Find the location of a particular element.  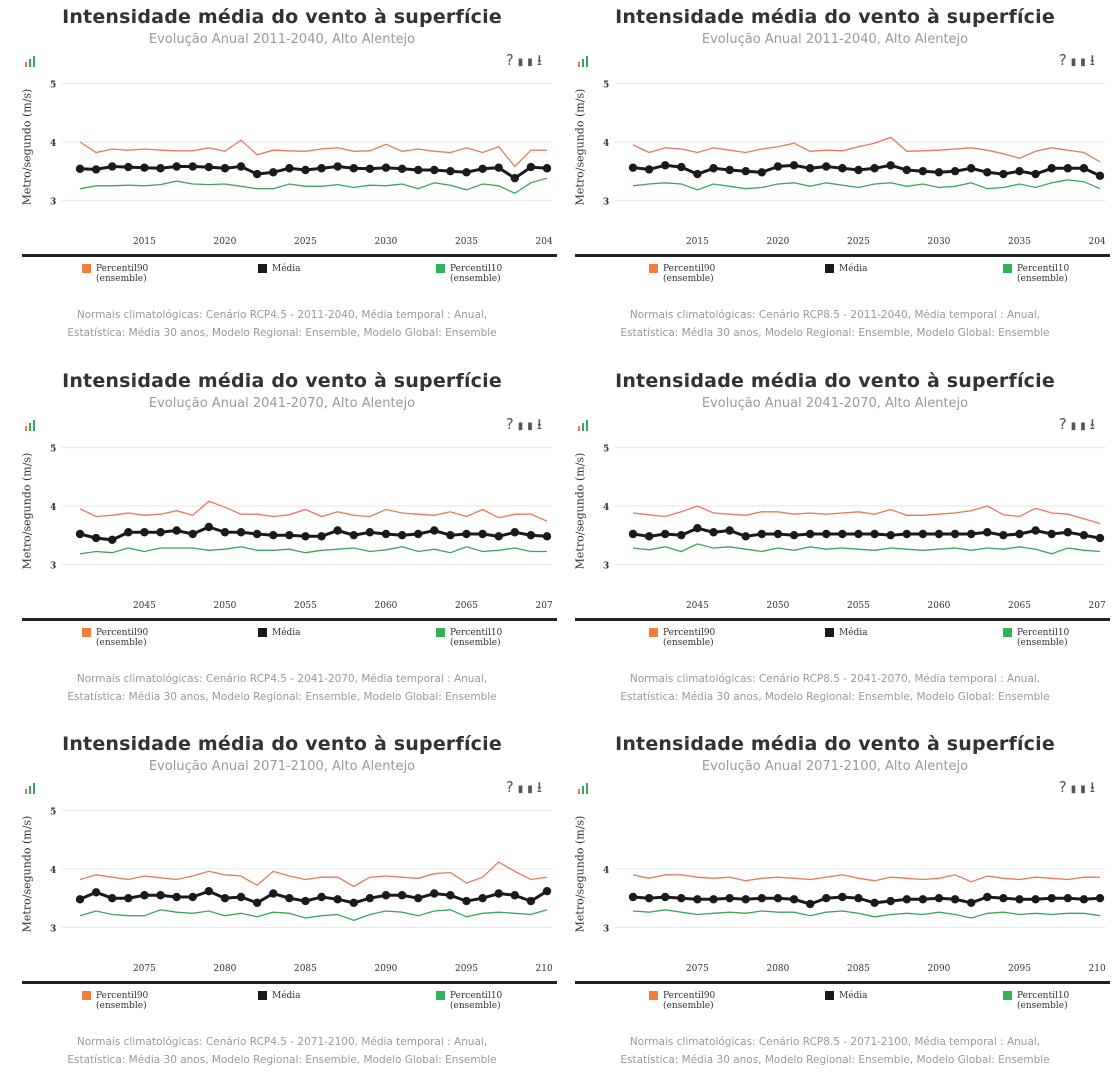

logo-icon is located at coordinates (30, 61).